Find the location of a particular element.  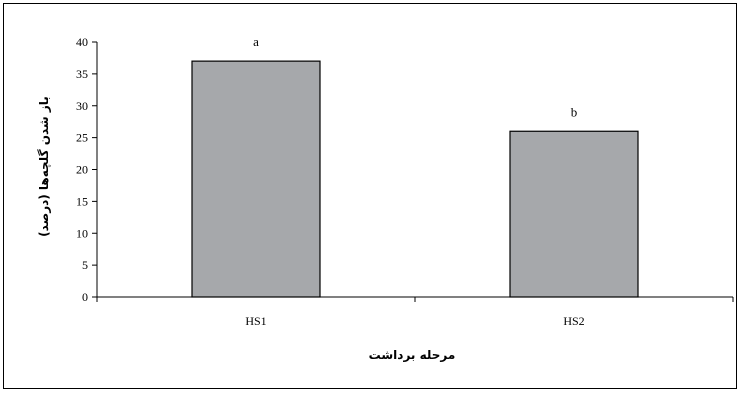

y-tick-label: 0 is located at coordinates (85, 297).